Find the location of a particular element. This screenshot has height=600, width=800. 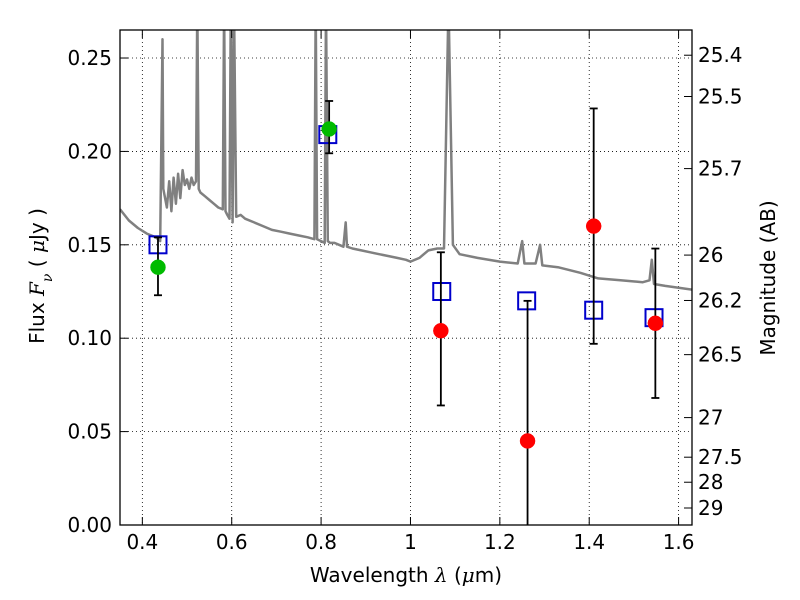

y2-tick-label: 25.7 is located at coordinates (720, 169).